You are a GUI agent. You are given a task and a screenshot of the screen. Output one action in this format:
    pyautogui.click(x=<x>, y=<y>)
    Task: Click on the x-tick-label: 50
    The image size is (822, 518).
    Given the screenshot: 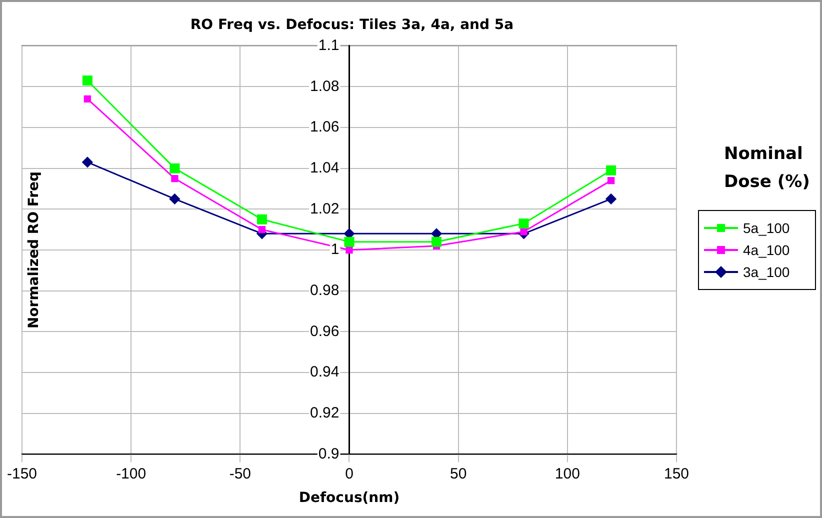 What is the action you would take?
    pyautogui.click(x=458, y=473)
    